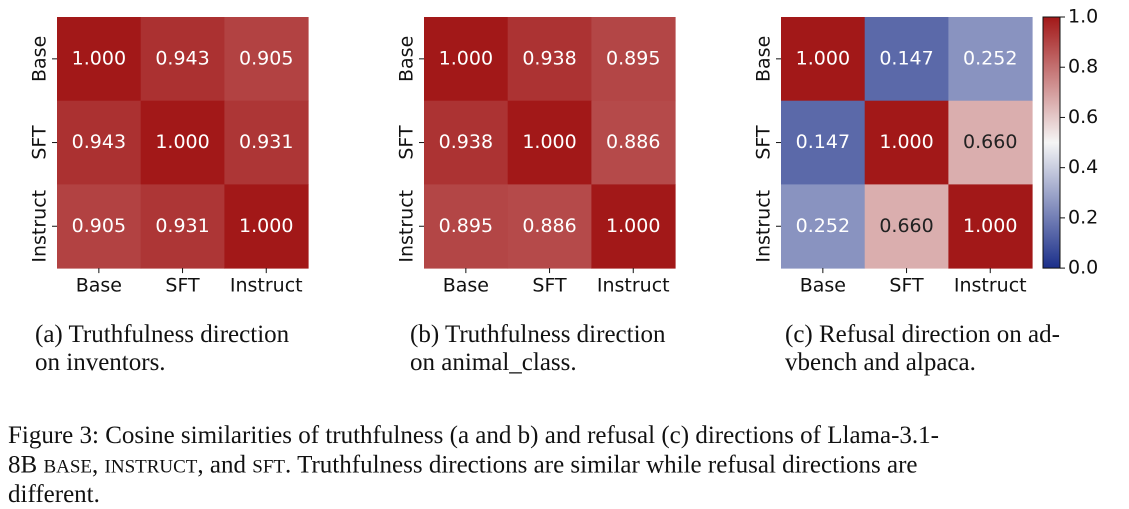 The height and width of the screenshot is (509, 1129). Describe the element at coordinates (880, 362) in the screenshot. I see `subcaption: vbench and alpaca.` at that location.